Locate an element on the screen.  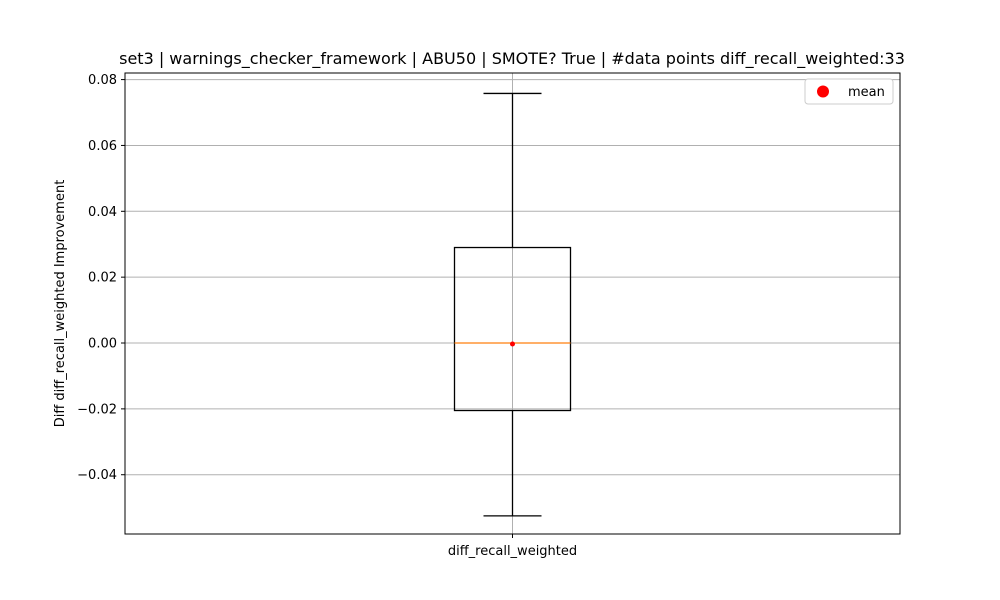
legend-box is located at coordinates (849, 91).